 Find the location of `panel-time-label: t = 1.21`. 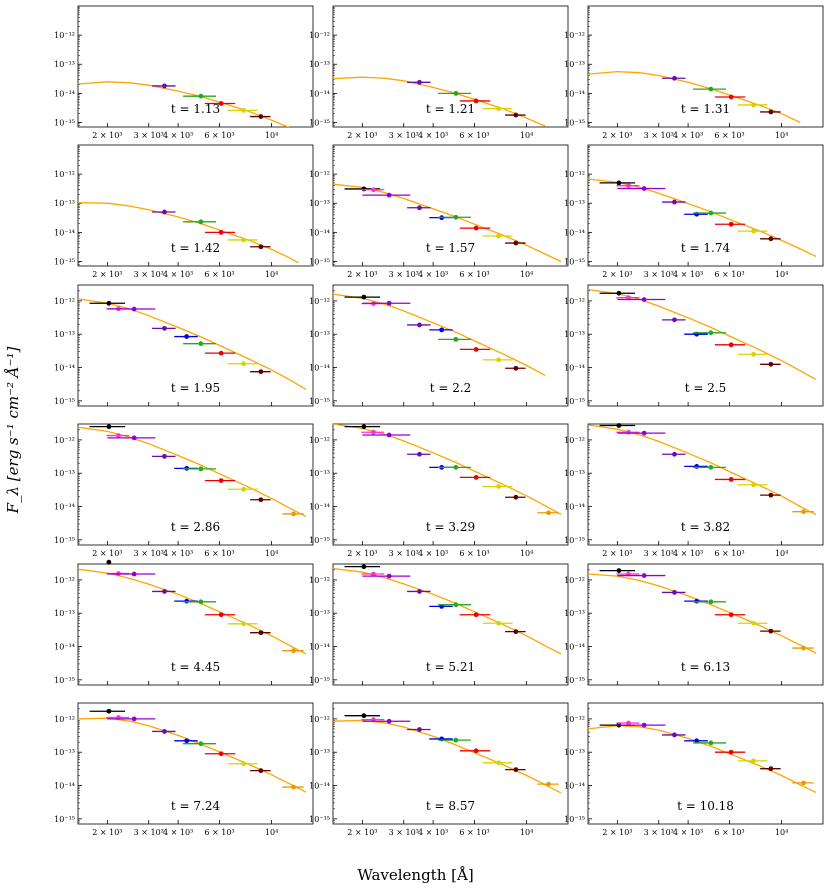

panel-time-label: t = 1.21 is located at coordinates (450, 109).